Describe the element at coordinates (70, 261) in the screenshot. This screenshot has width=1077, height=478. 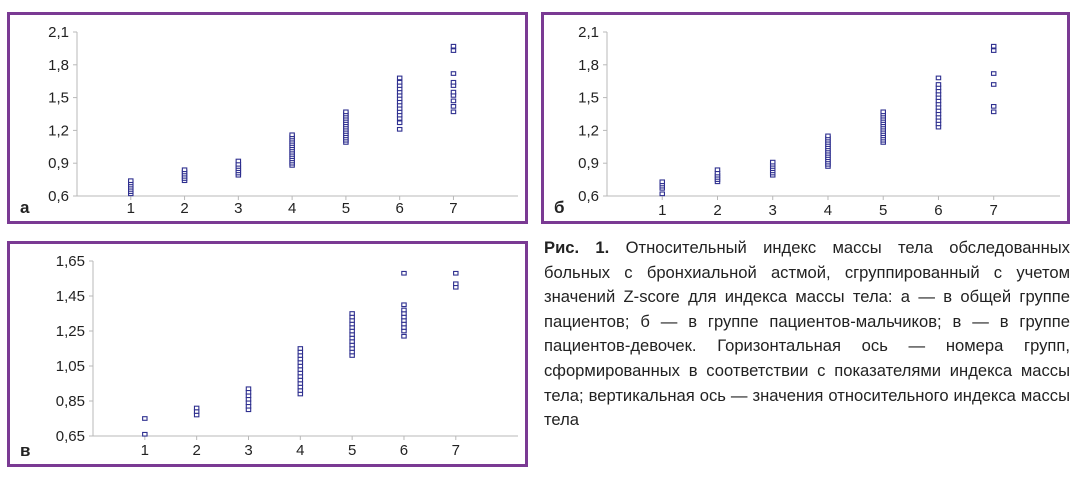
I see `y-tick-label: 1,65` at that location.